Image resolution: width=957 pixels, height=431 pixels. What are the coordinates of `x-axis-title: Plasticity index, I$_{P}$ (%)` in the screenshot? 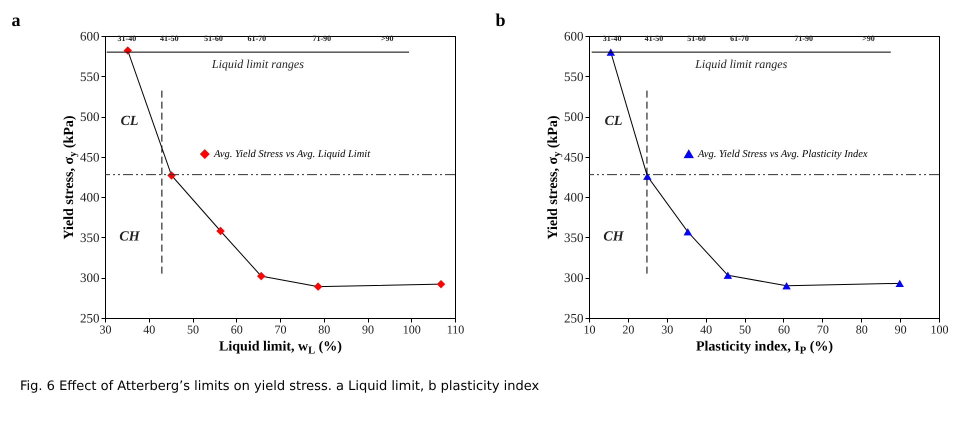 It's located at (765, 348).